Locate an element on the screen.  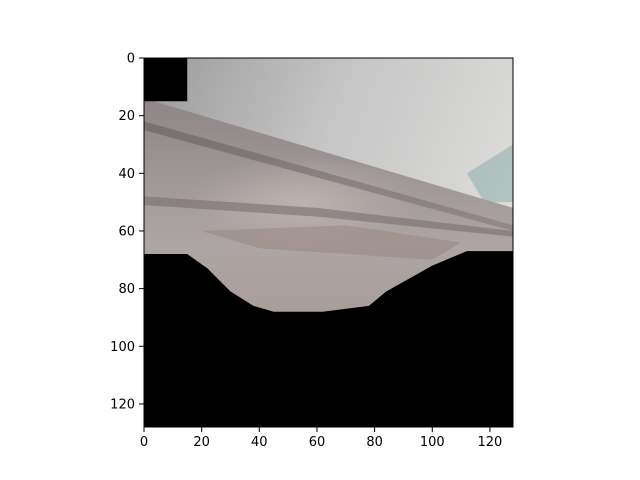
x-tick-label: 120 is located at coordinates (490, 442).